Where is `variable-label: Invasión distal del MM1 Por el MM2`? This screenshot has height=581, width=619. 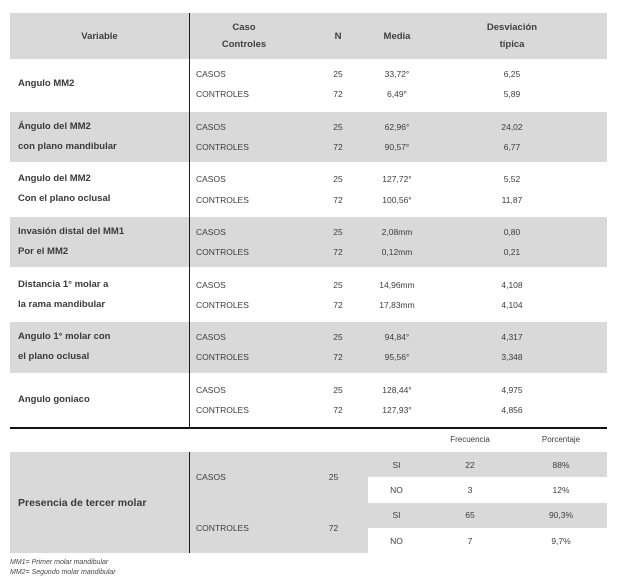 variable-label: Invasión distal del MM1 Por el MM2 is located at coordinates (71, 242).